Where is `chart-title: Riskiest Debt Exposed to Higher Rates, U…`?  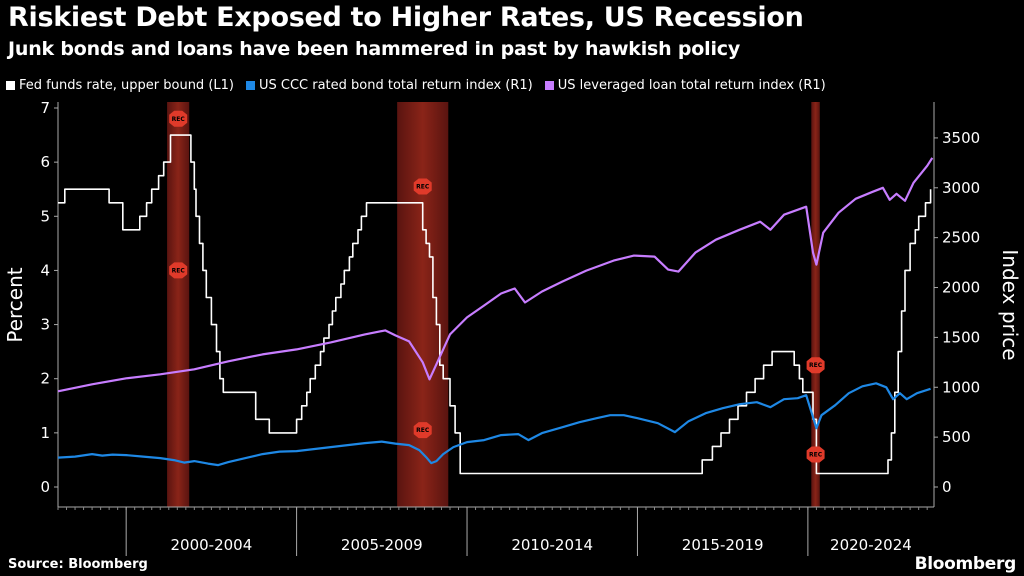
chart-title: Riskiest Debt Exposed to Higher Rates, U… is located at coordinates (406, 17).